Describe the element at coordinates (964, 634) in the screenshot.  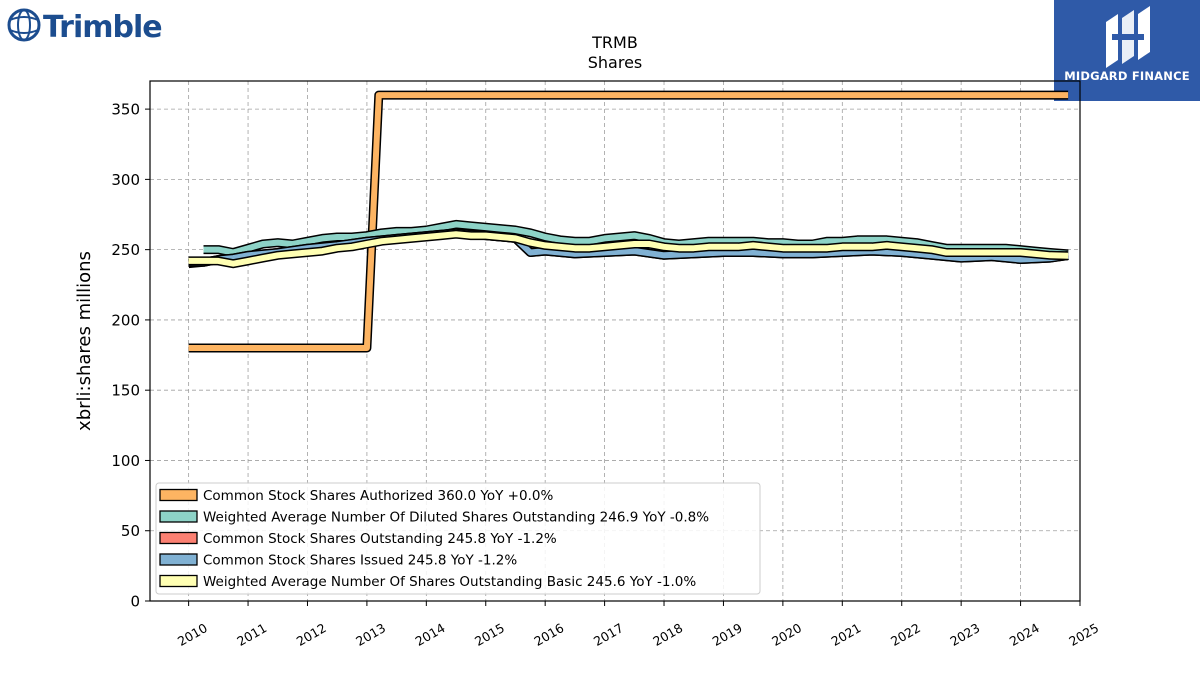
I see `x-tick-label: 2023` at that location.